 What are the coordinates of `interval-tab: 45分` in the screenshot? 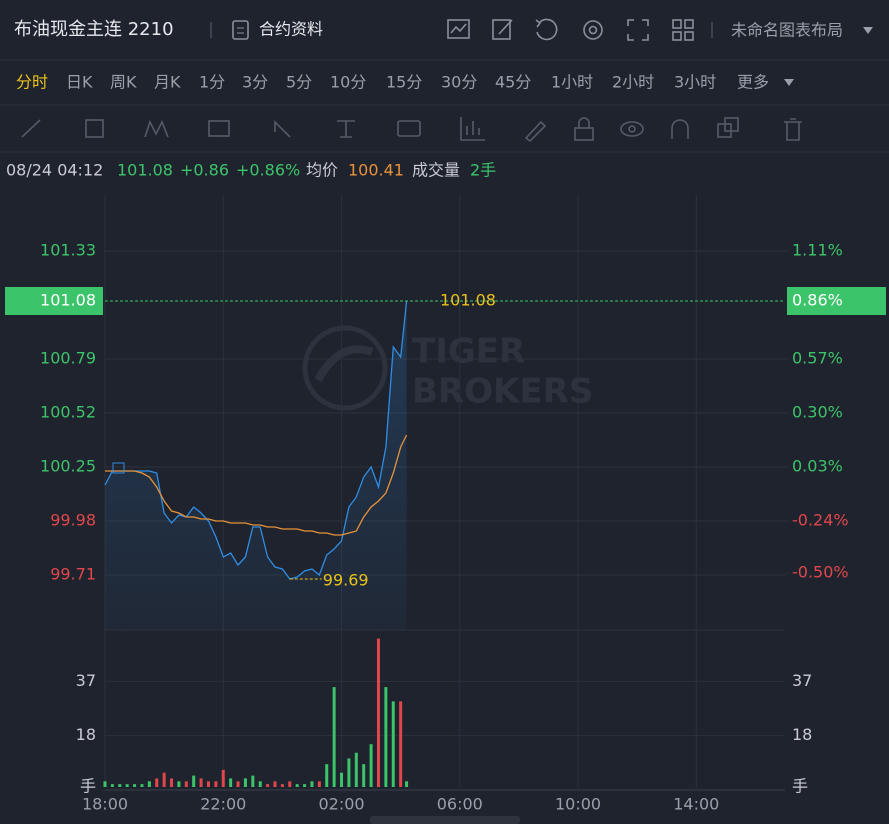 It's located at (513, 82).